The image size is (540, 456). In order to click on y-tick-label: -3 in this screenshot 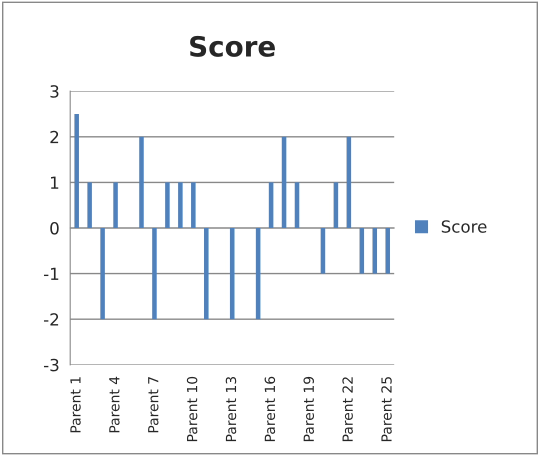, I will do `click(51, 365)`.